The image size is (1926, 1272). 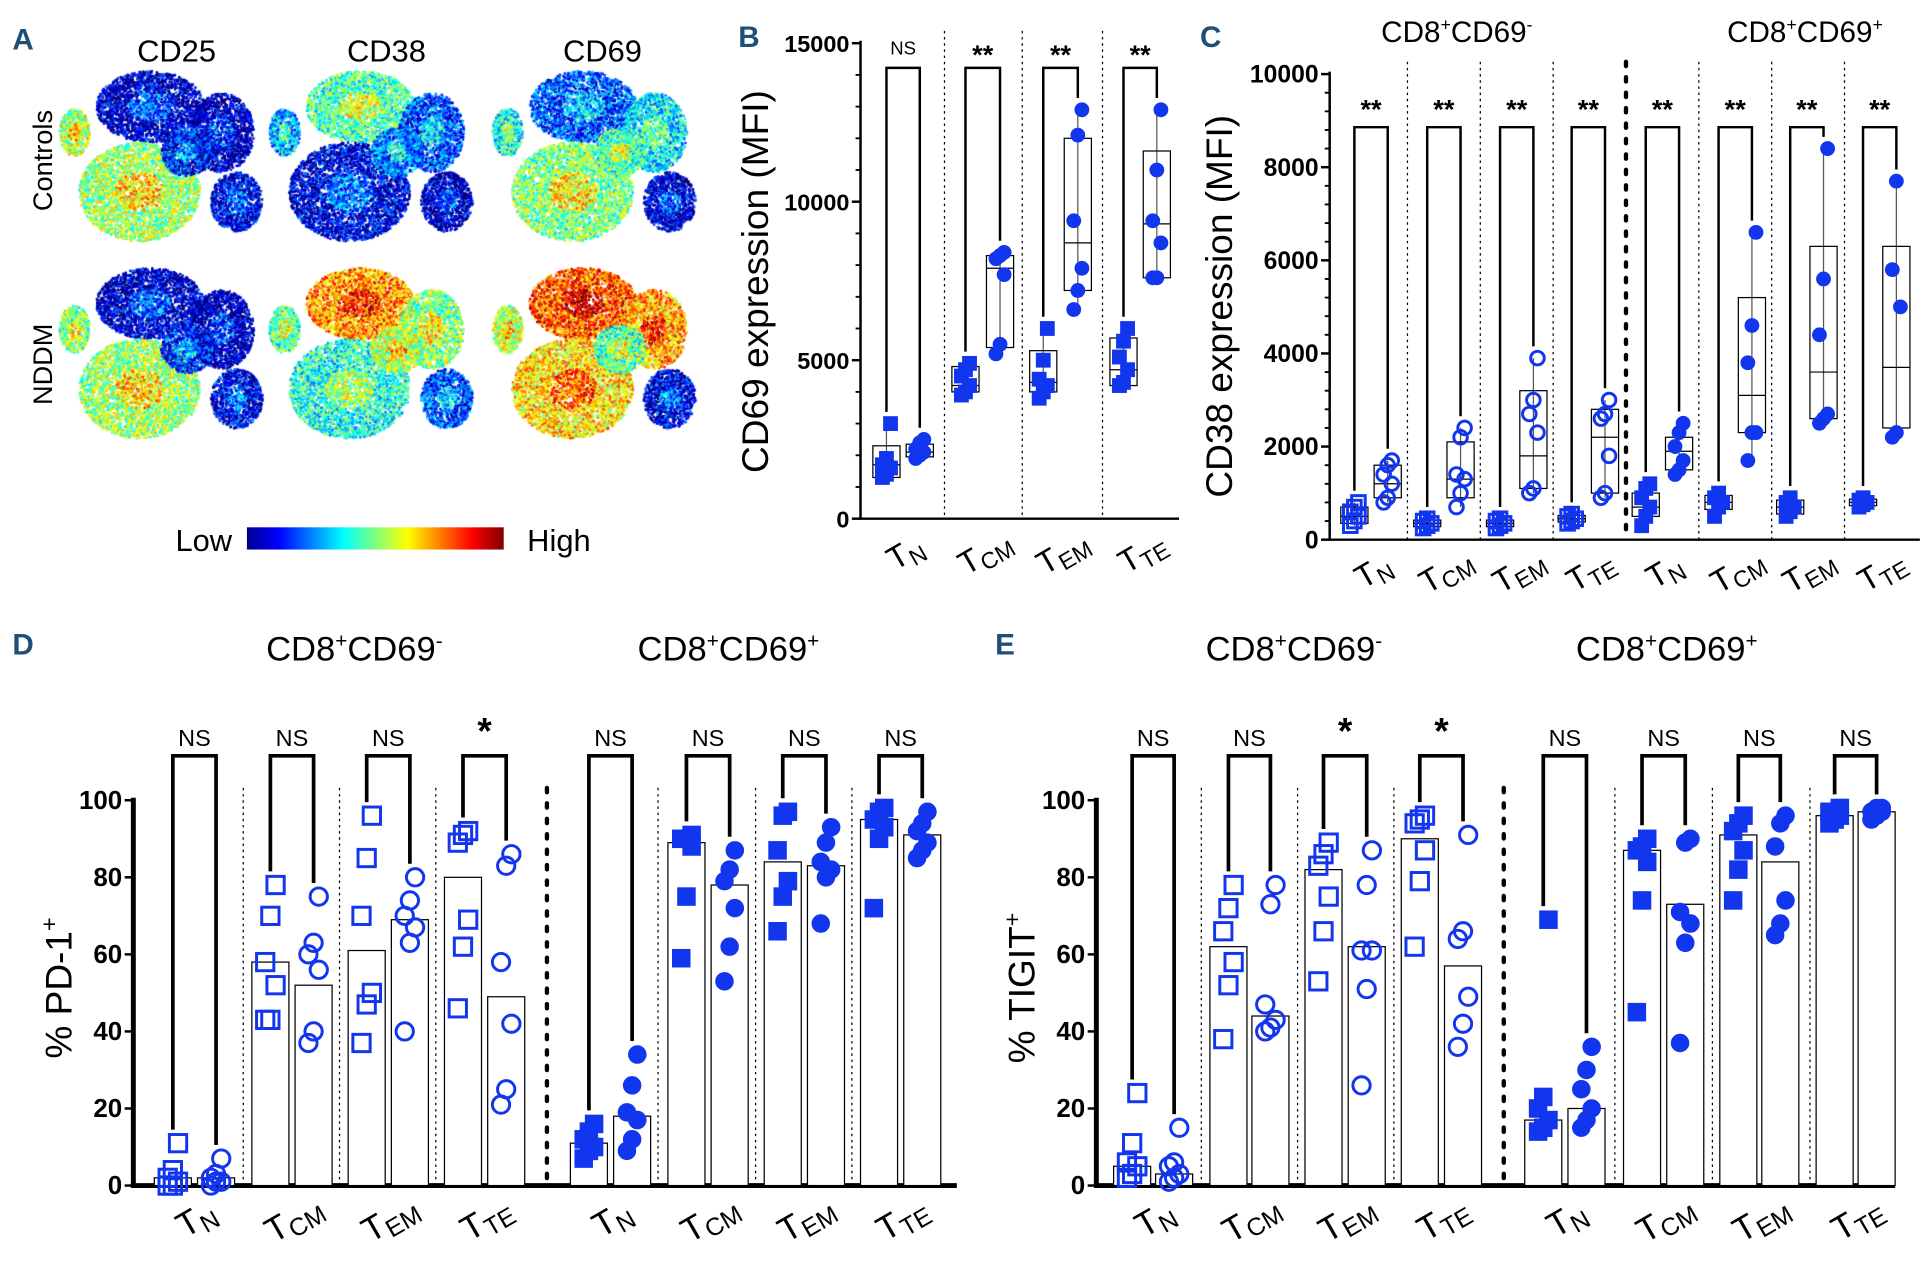 I want to click on category-label: TEM, so click(x=1519, y=573).